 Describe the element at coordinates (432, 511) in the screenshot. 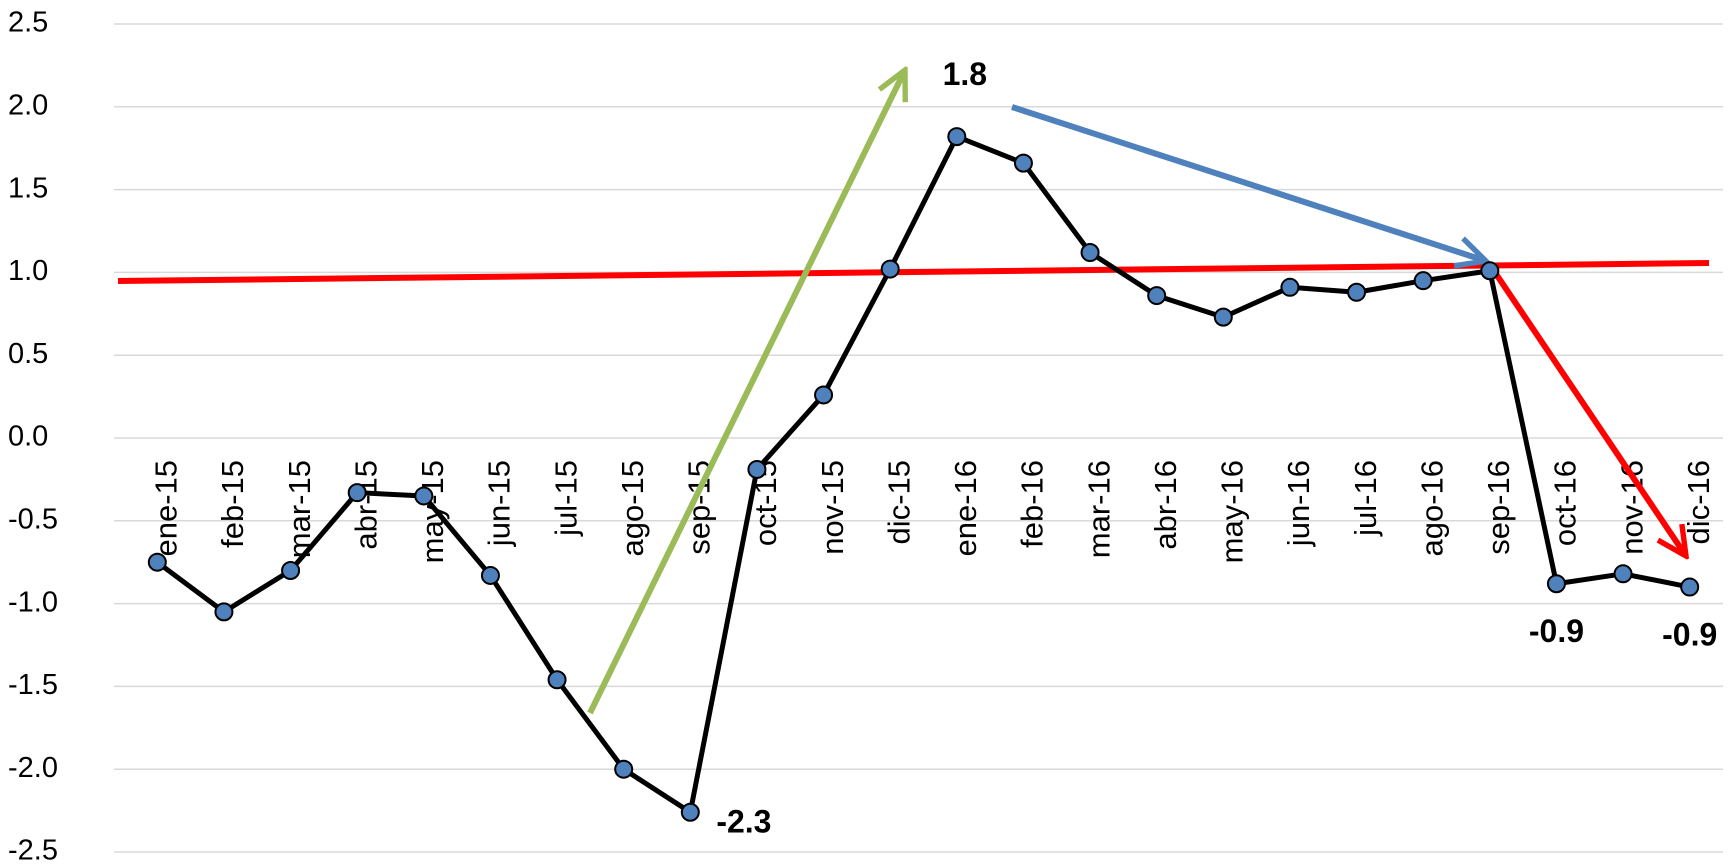

I see `x-tick-label: may-15` at that location.